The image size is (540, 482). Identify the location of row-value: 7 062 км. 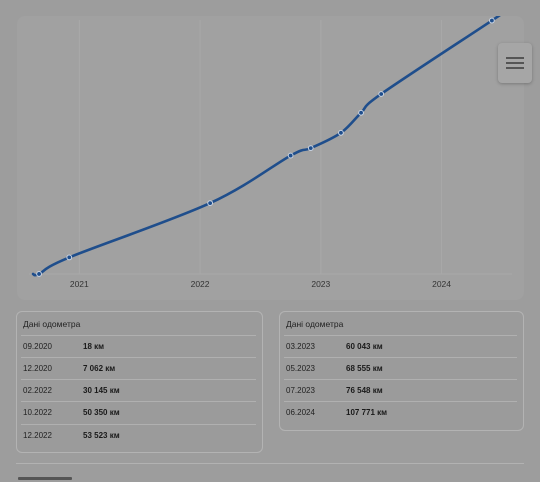
(99, 368).